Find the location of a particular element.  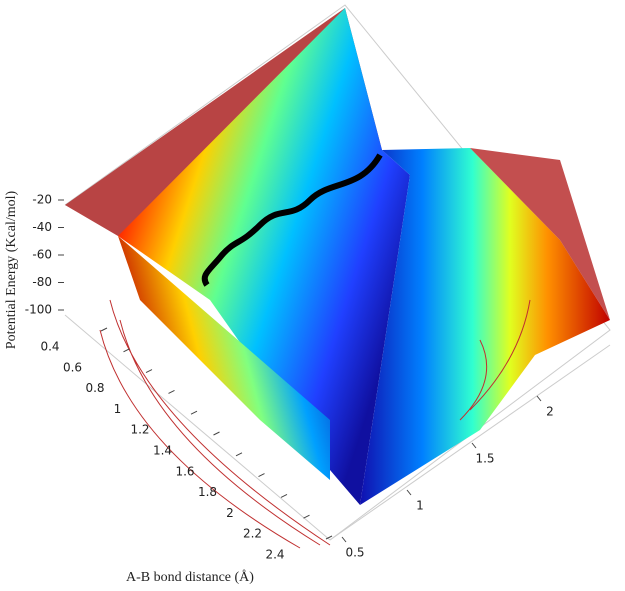

z-tick-label: -100 is located at coordinates (38, 310).